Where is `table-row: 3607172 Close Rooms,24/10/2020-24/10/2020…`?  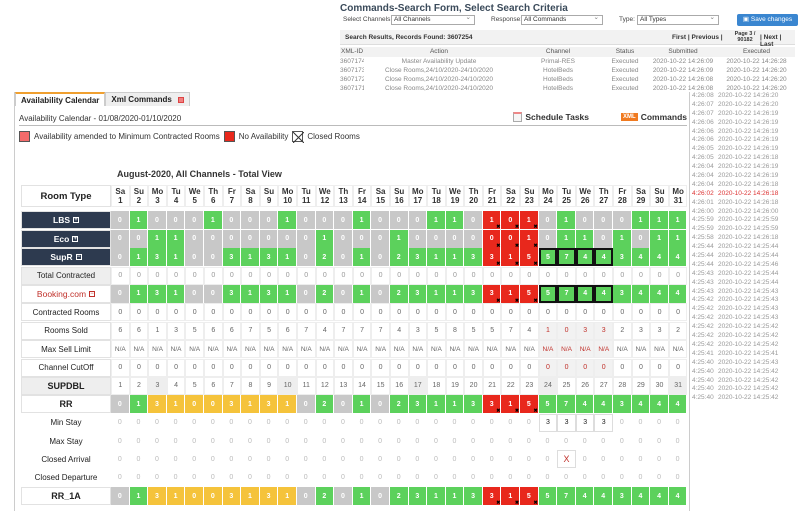
table-row: 3607172 Close Rooms,24/10/2020-24/10/2020… is located at coordinates (567, 79).